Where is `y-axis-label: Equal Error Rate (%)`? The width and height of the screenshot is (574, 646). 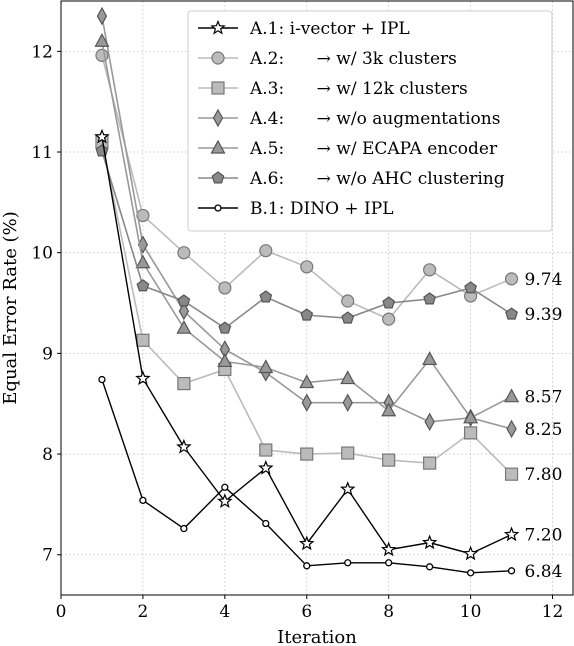
y-axis-label: Equal Error Rate (%) is located at coordinates (10, 307).